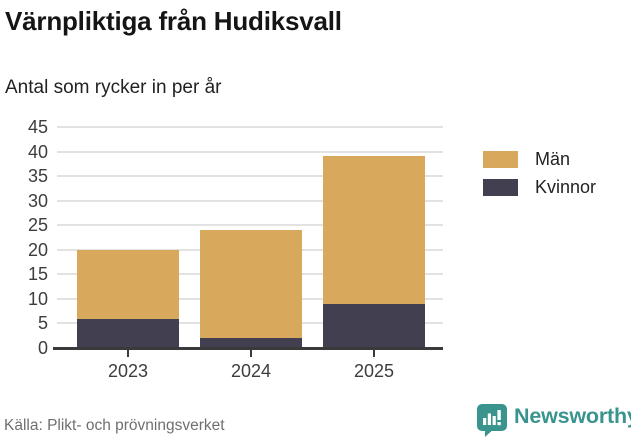 The width and height of the screenshot is (631, 439). What do you see at coordinates (128, 353) in the screenshot?
I see `x-tick-2023` at bounding box center [128, 353].